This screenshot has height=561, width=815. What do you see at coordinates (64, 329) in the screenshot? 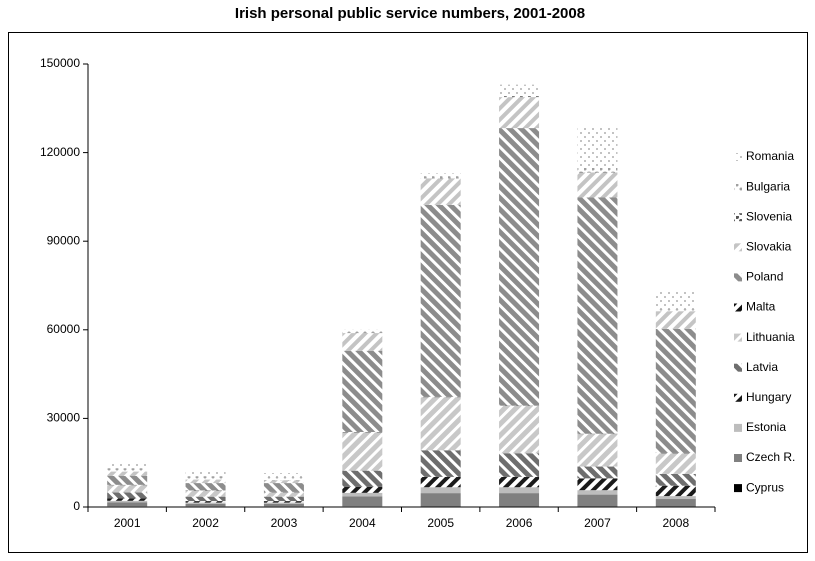
I see `y-tick-label: 60000` at bounding box center [64, 329].